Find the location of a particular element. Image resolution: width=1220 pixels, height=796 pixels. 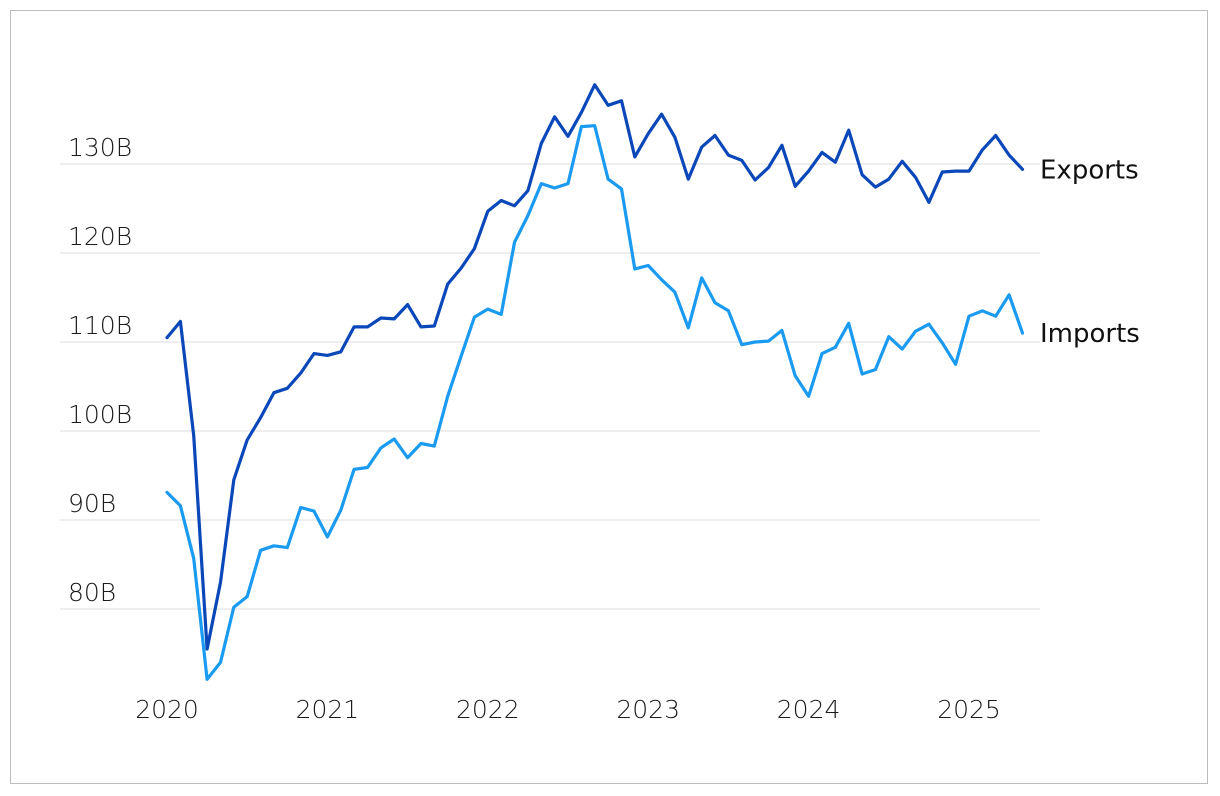

y-tick-label: 130B is located at coordinates (100, 147).